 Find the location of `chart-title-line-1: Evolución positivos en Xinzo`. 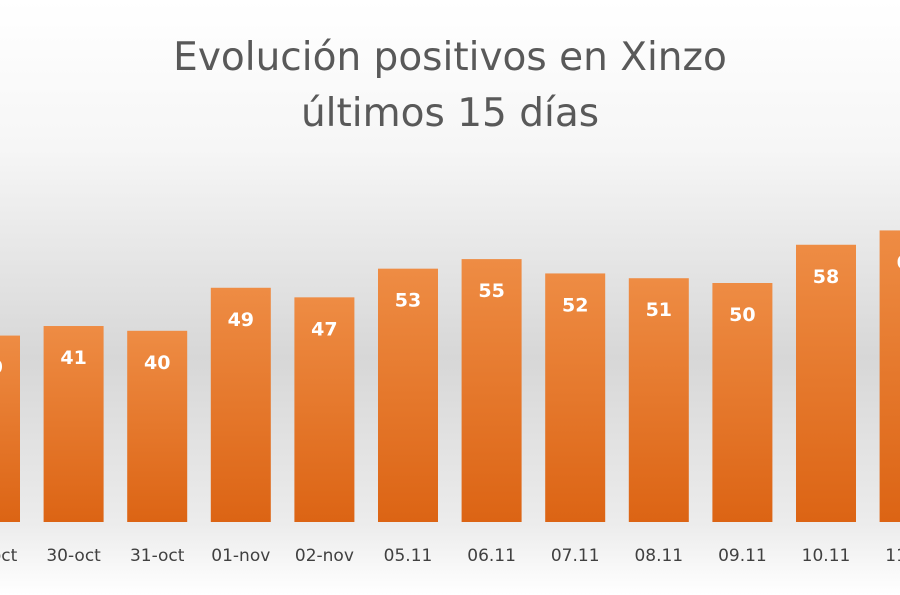

chart-title-line-1: Evolución positivos en Xinzo is located at coordinates (450, 57).